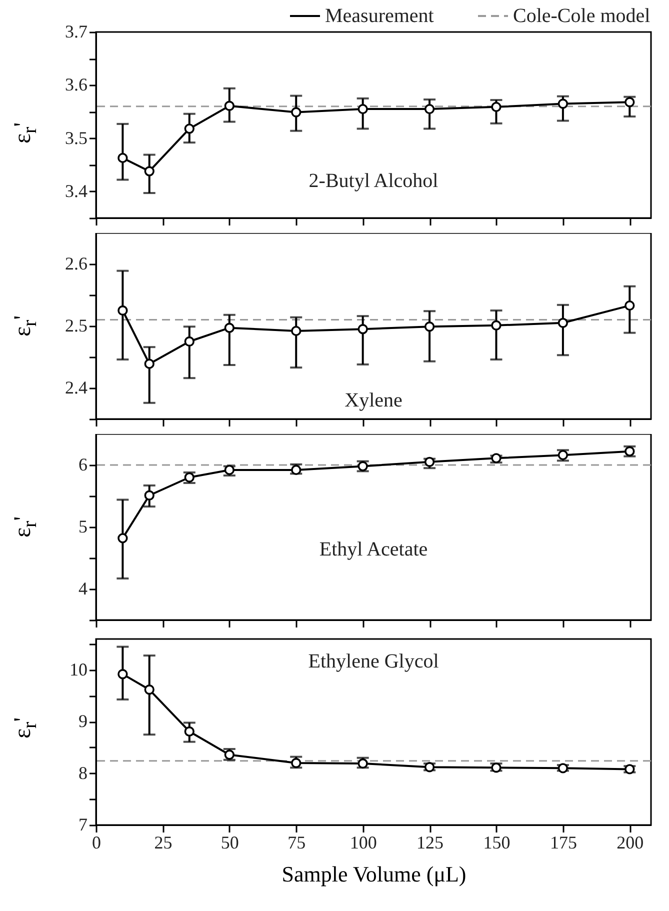  I want to click on y-tick-label: 10, so click(79, 670).